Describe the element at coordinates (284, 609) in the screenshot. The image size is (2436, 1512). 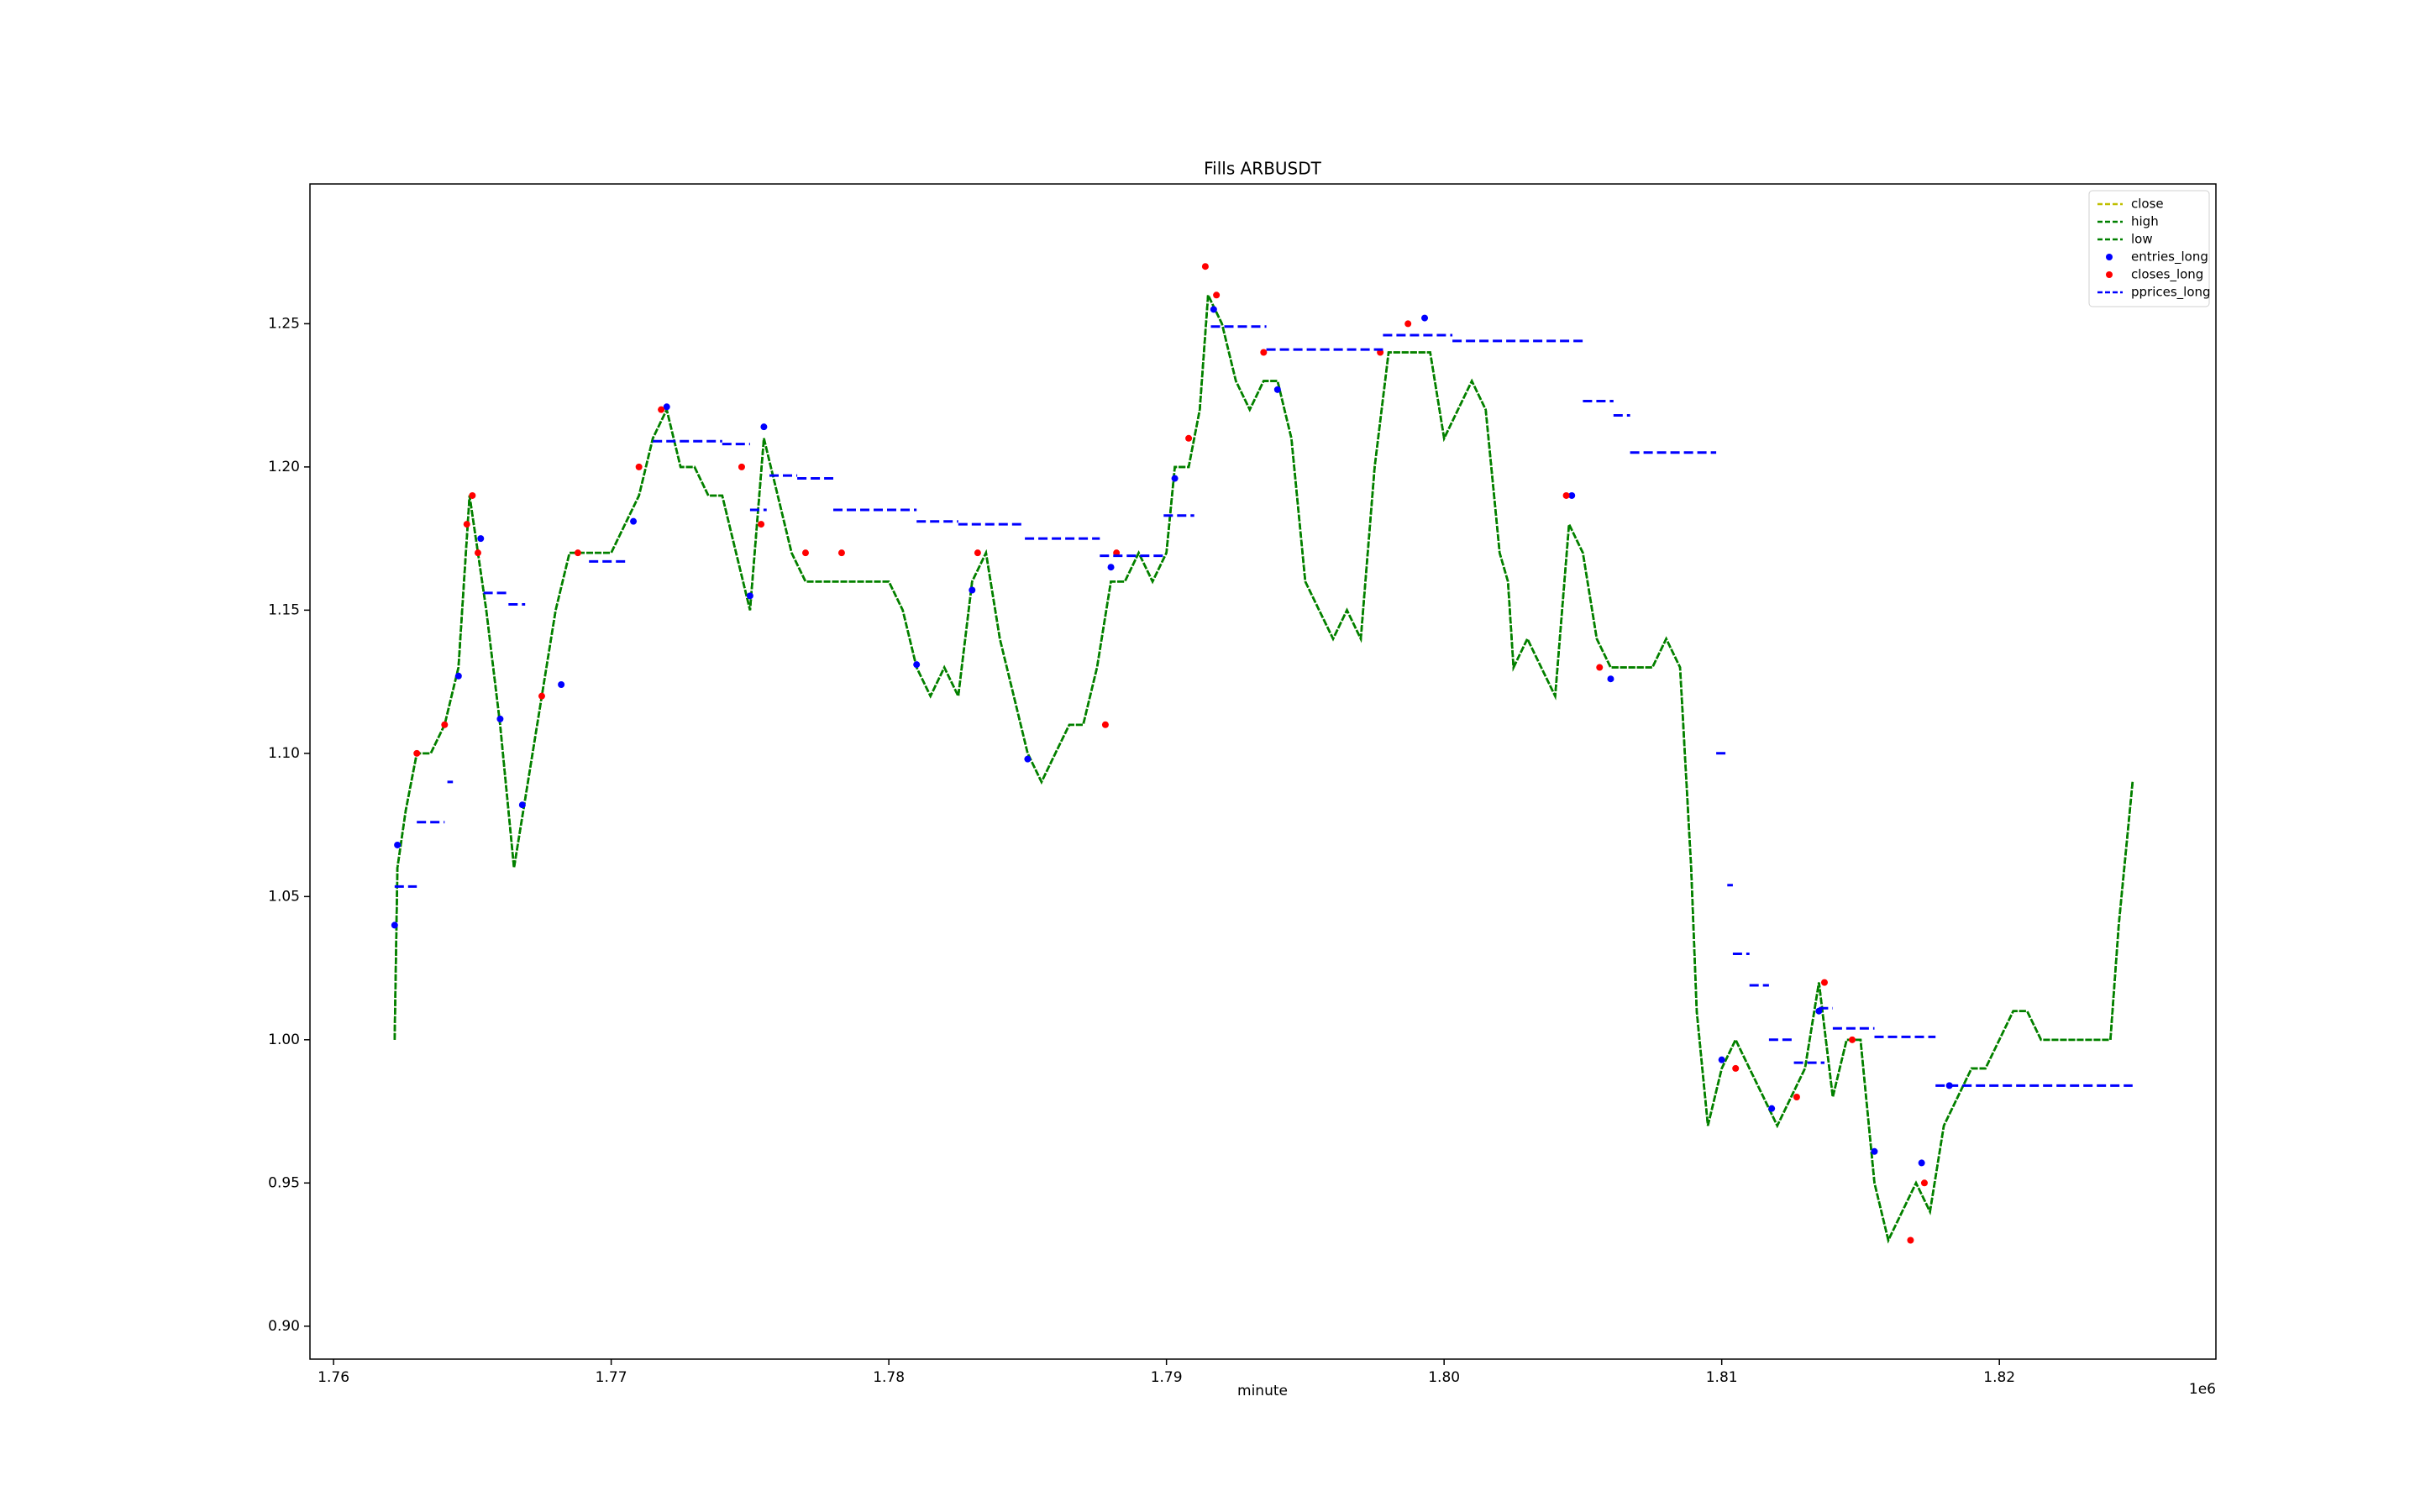
I see `y-tick-label: 1.15` at that location.